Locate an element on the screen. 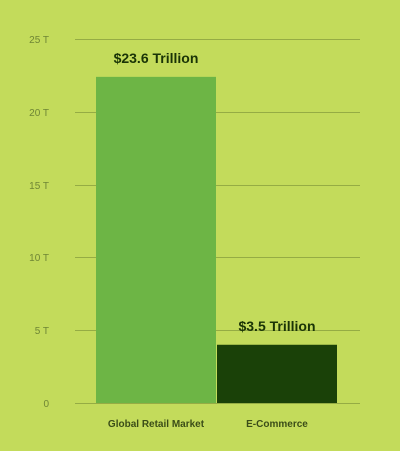  y-axis-tick-labels: 0 5 T 10 T 15 T 20 T 25 T is located at coordinates (39, 222).